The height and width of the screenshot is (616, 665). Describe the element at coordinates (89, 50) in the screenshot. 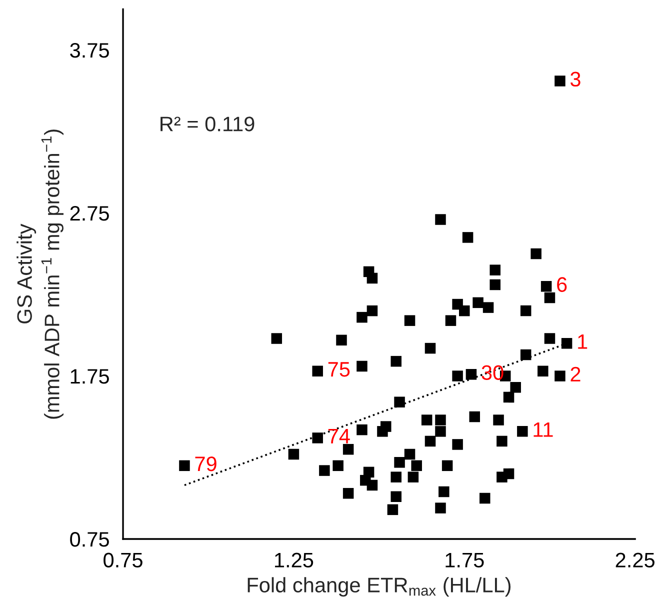

I see `y-tick-label: 3.75` at that location.